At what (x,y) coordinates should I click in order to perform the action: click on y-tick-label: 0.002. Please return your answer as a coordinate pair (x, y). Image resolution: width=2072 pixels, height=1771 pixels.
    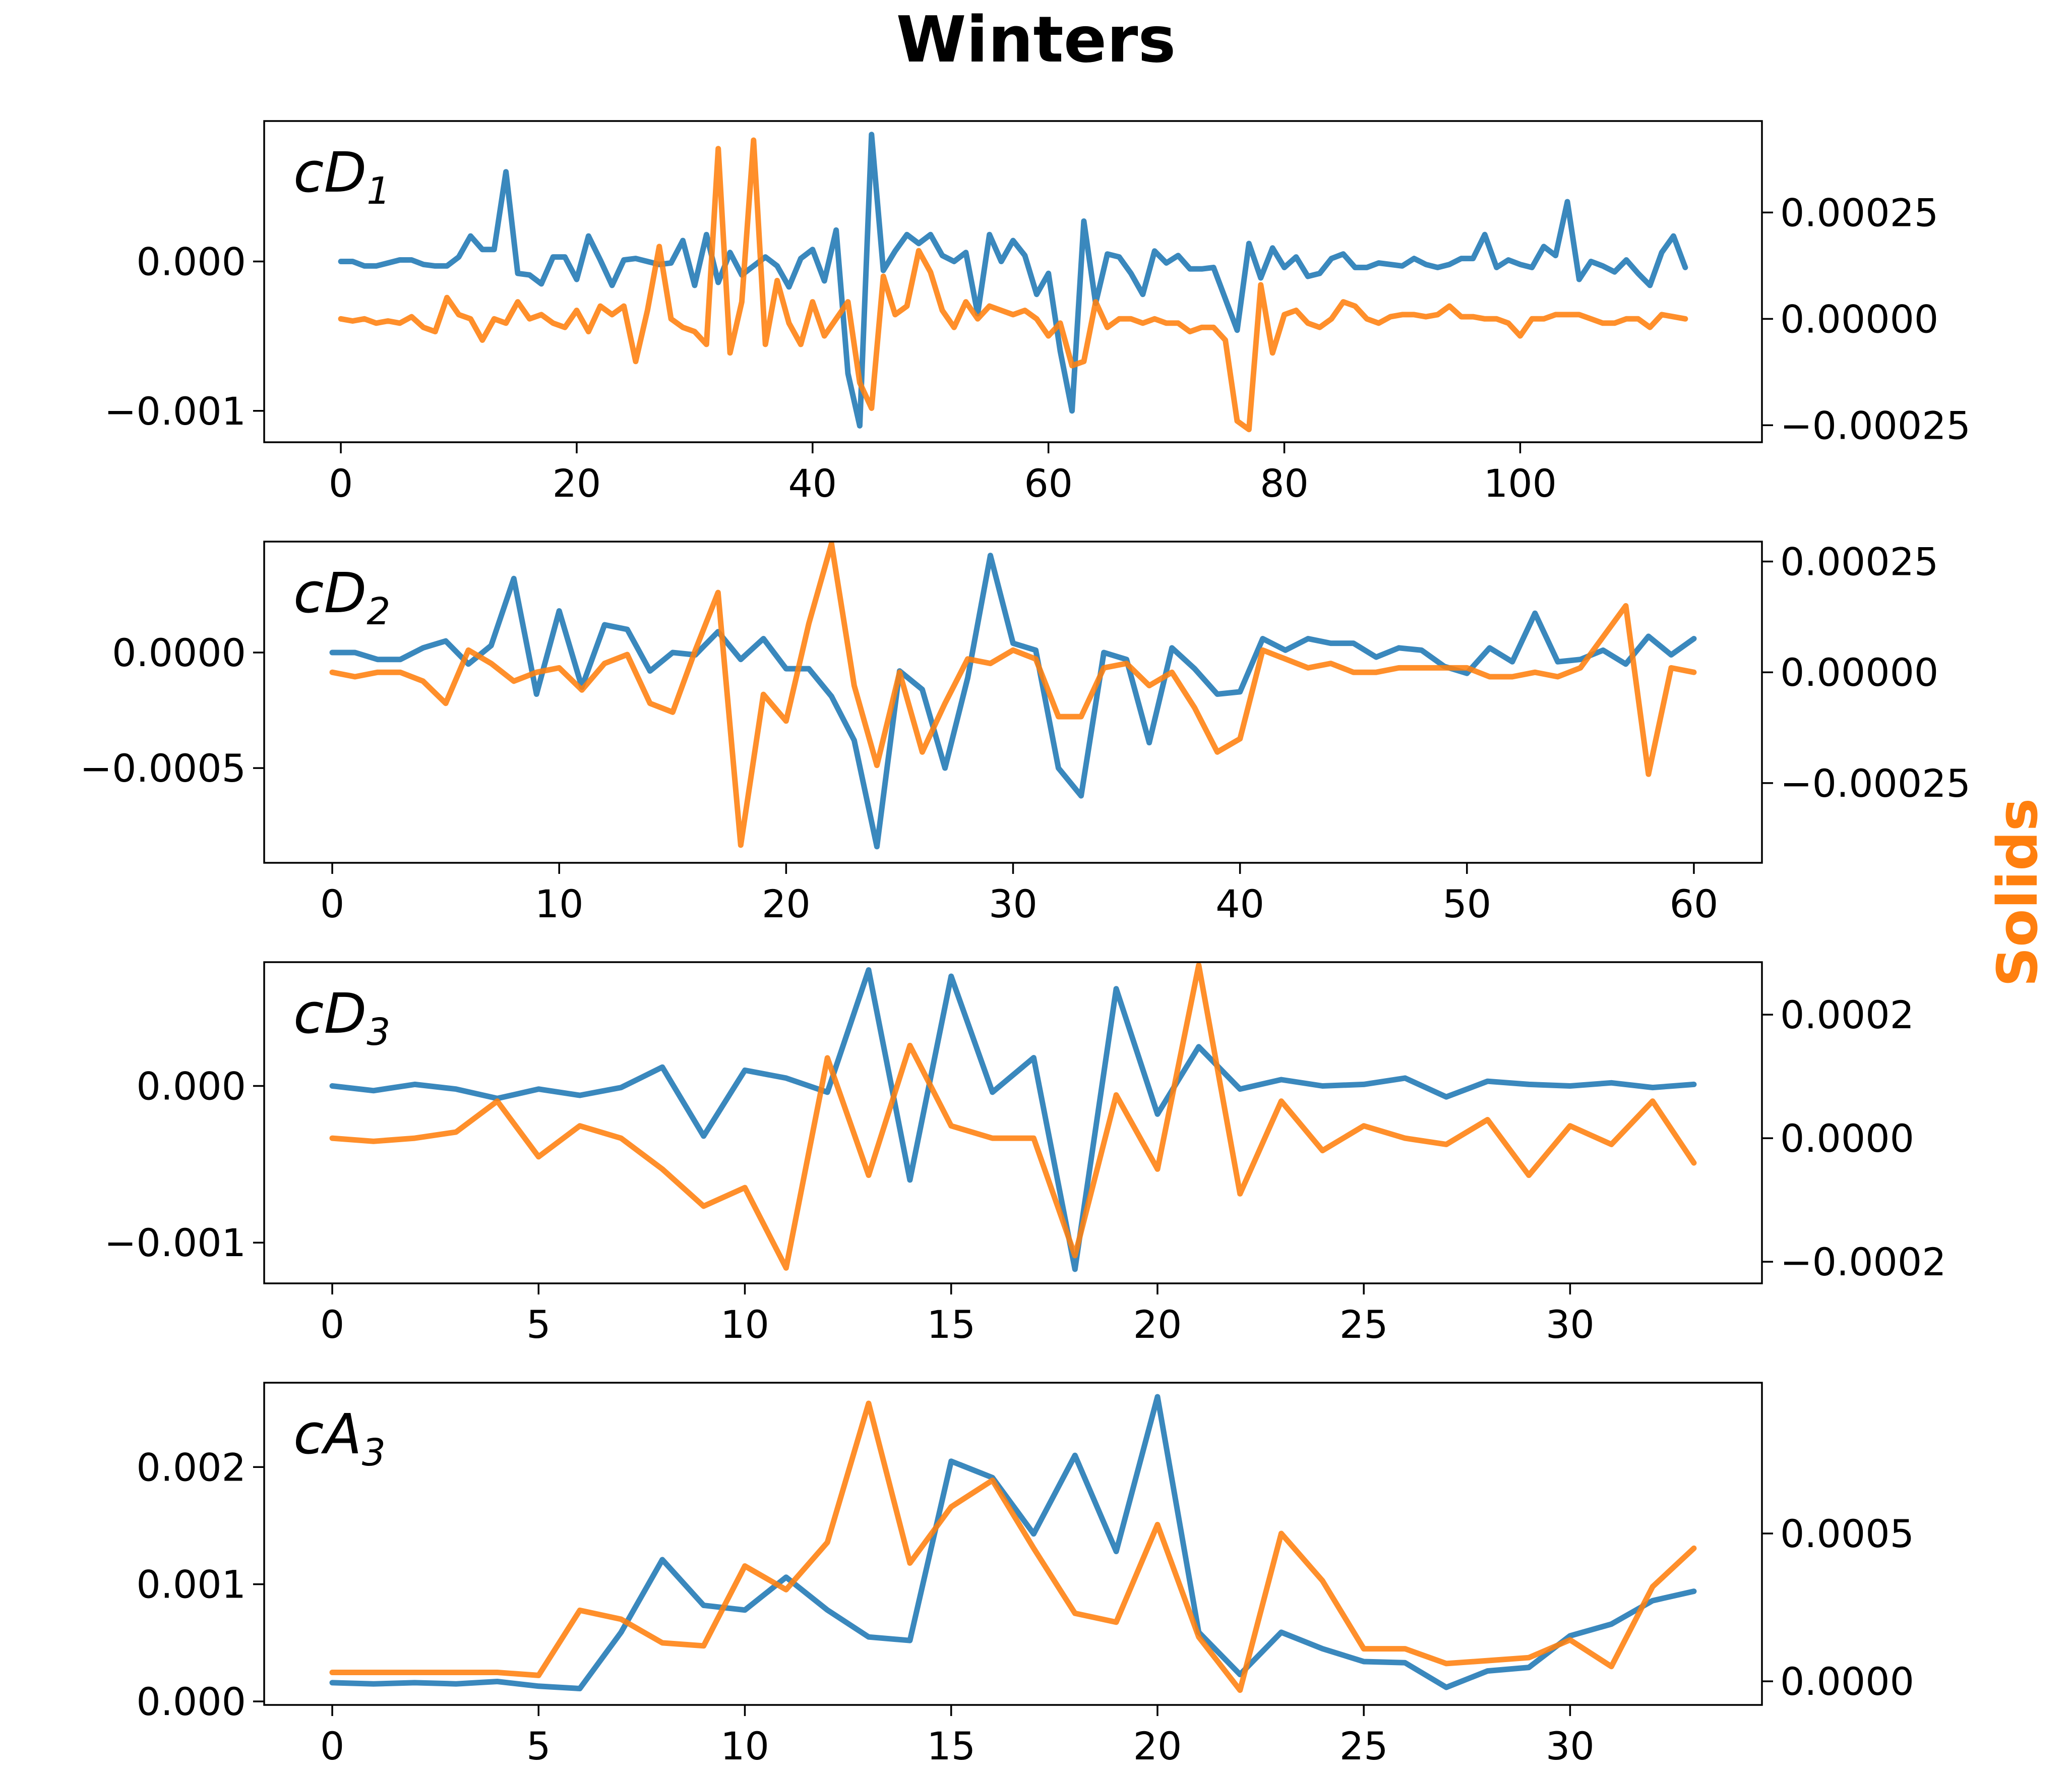
    Looking at the image, I should click on (191, 1467).